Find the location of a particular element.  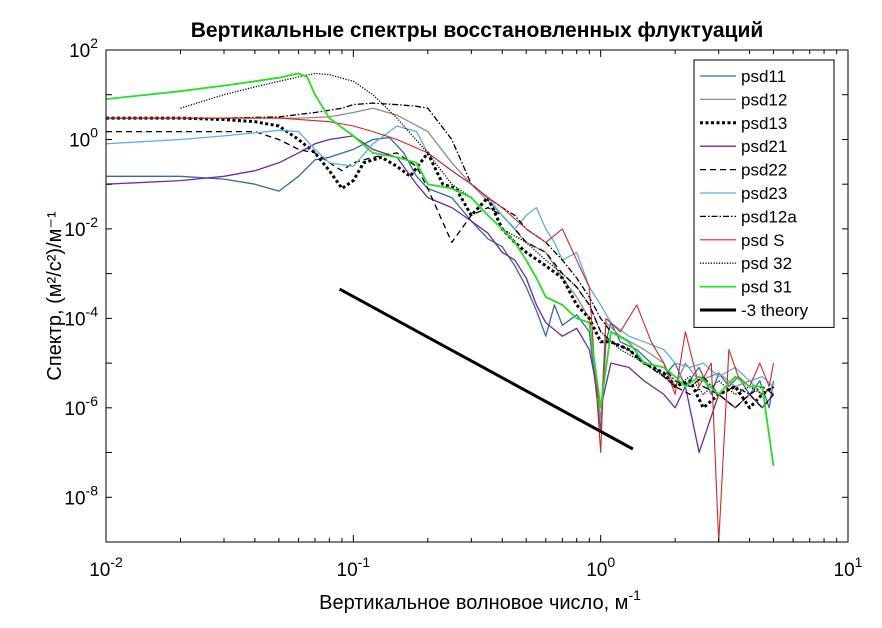

y-tick-label: 10⁻² is located at coordinates (81, 227).